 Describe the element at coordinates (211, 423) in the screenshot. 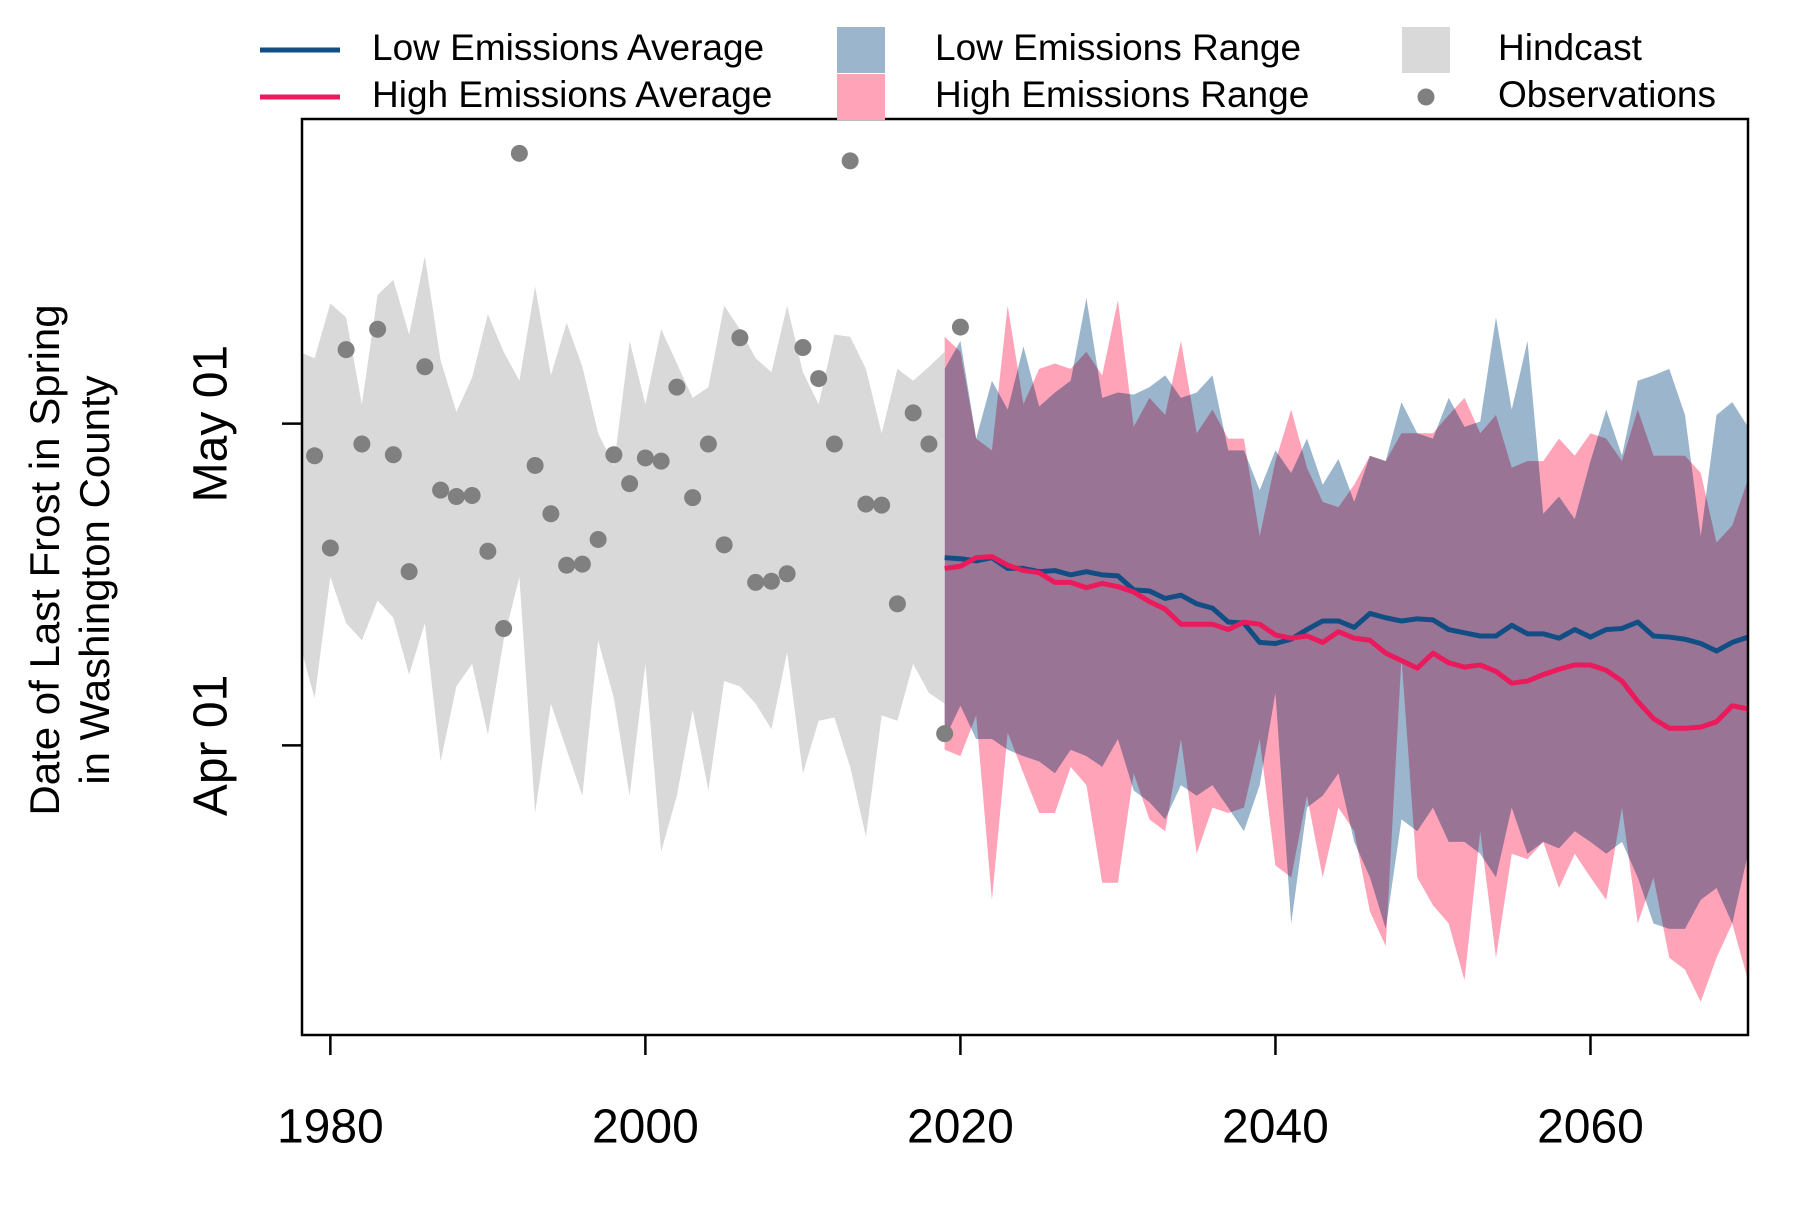

I see `y-tick-label: May 01` at that location.